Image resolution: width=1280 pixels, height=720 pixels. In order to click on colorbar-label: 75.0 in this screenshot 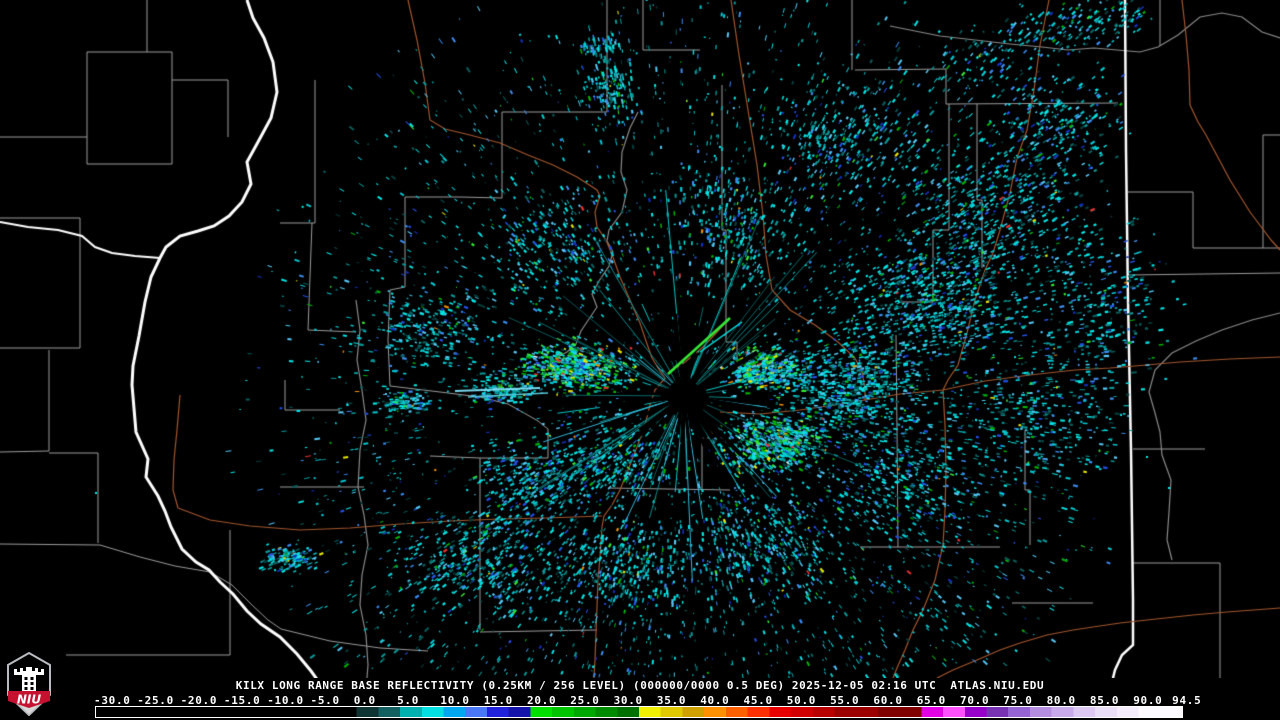, I will do `click(1018, 700)`.